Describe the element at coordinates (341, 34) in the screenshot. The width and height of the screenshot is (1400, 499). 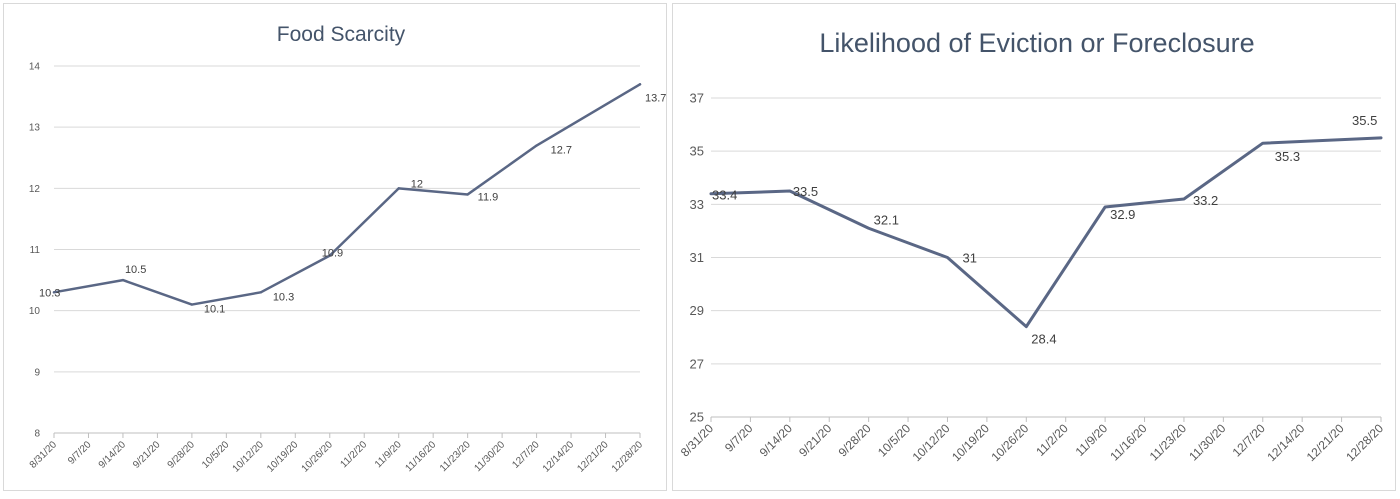
I see `chart-title: Food Scarcity` at that location.